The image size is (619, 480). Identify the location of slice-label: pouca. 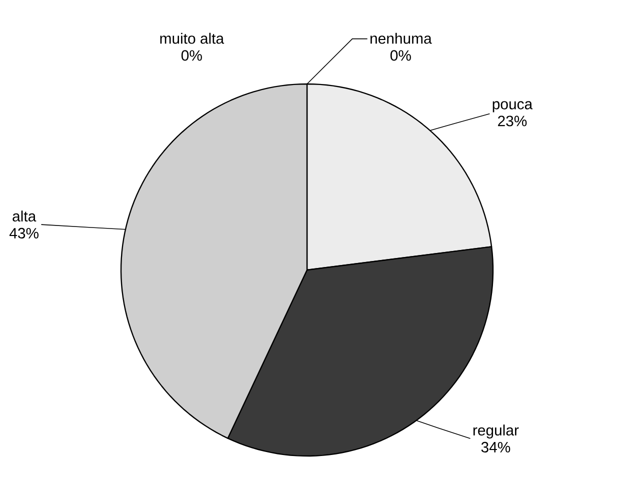
(512, 106).